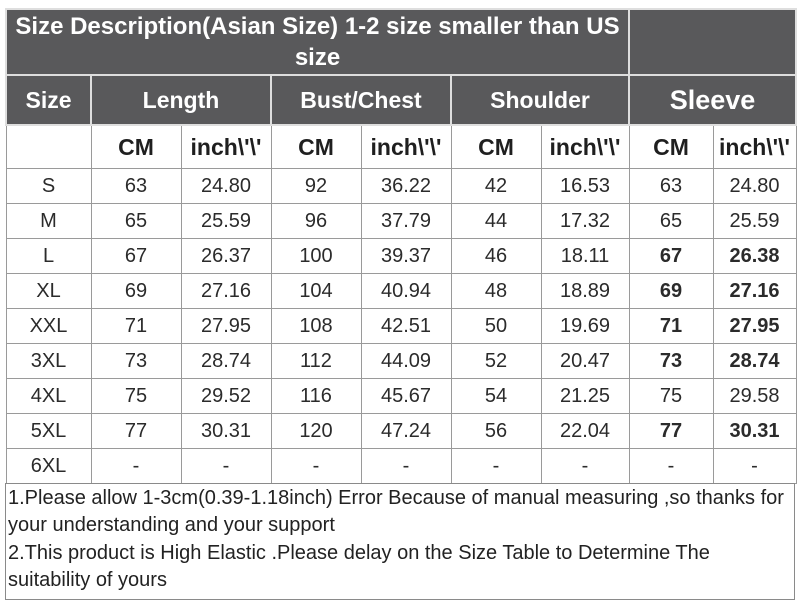  Describe the element at coordinates (585, 466) in the screenshot. I see `cell-shoulder-inch: -` at that location.